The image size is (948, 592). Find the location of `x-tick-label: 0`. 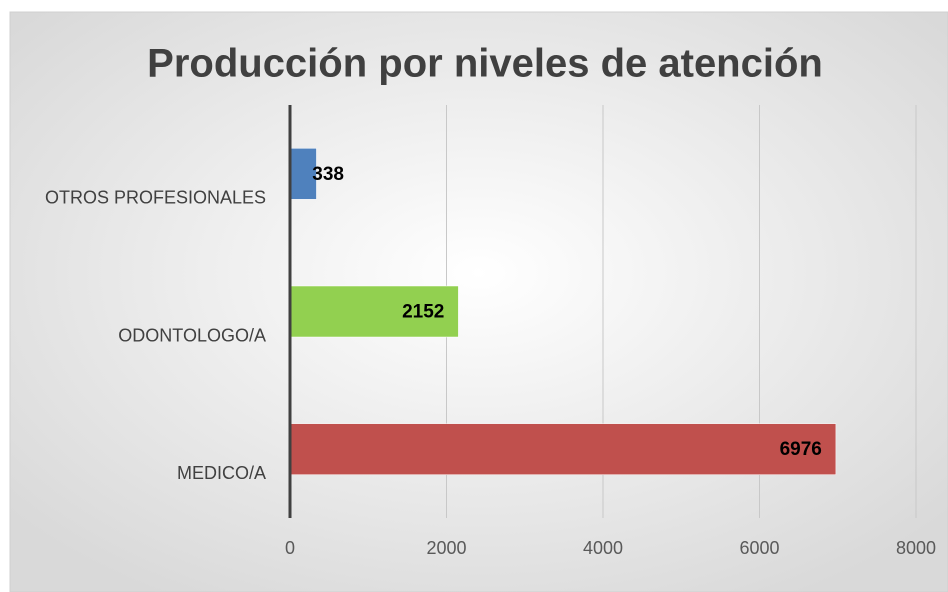

x-tick-label: 0 is located at coordinates (290, 548).